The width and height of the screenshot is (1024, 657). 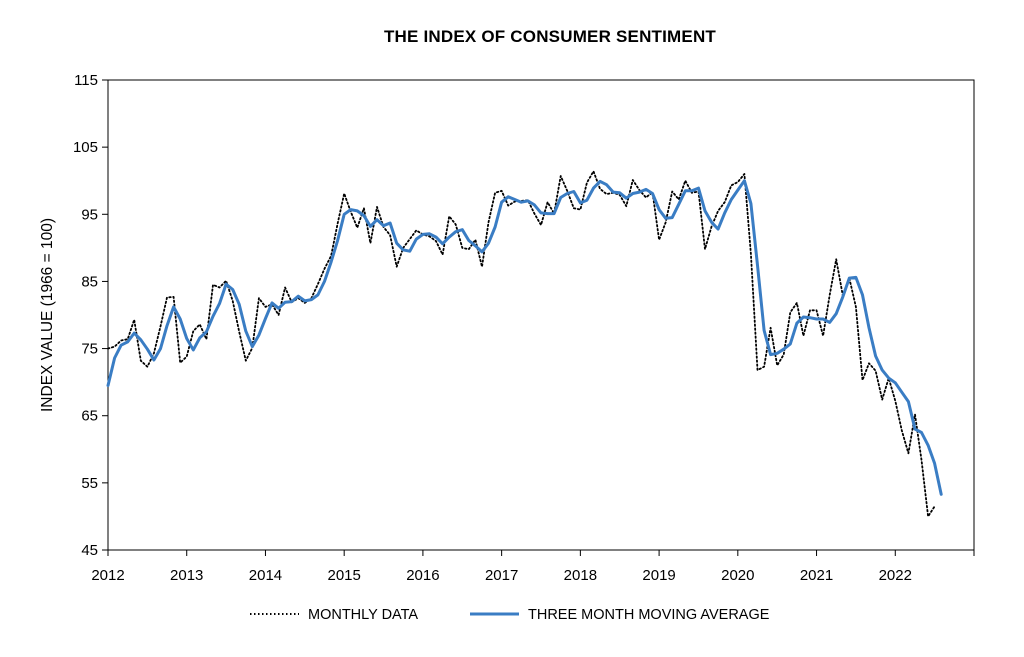 What do you see at coordinates (89, 550) in the screenshot?
I see `y-tick-label: 45` at bounding box center [89, 550].